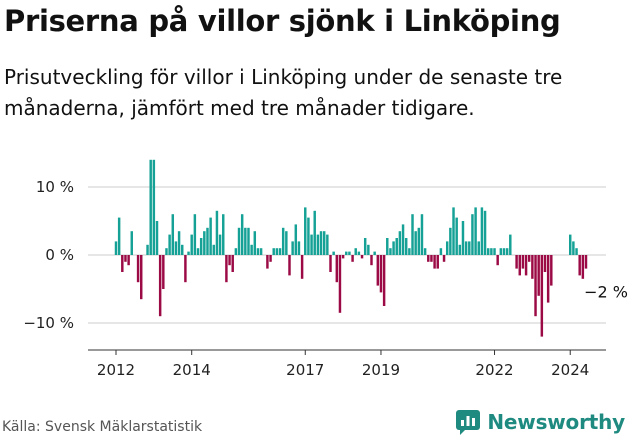 The width and height of the screenshot is (631, 439). I want to click on x-tick-label: 2012, so click(116, 370).